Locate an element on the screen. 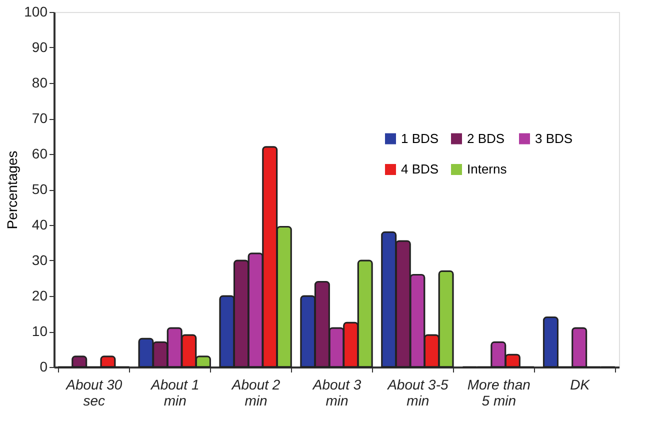  legend-label: 3 BDS is located at coordinates (554, 138).